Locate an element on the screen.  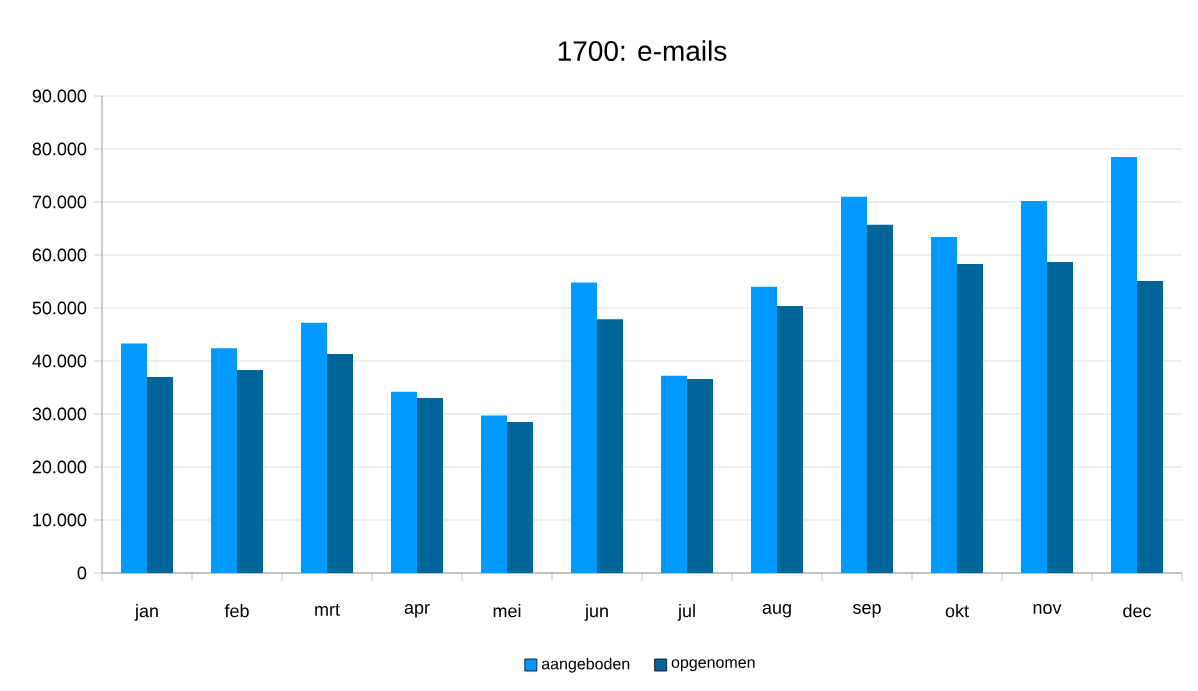
legend-label: aangeboden is located at coordinates (585, 665).